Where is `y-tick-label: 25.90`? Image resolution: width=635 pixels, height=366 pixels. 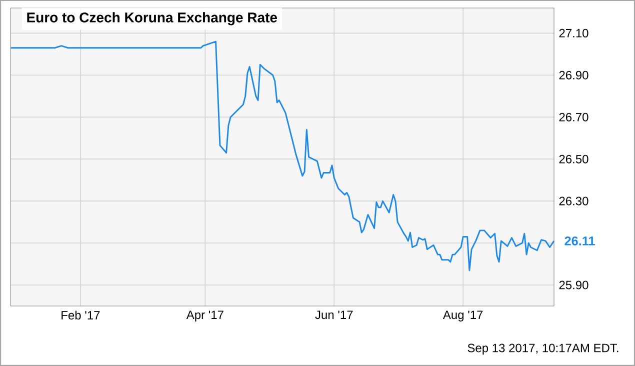 y-tick-label: 25.90 is located at coordinates (573, 285).